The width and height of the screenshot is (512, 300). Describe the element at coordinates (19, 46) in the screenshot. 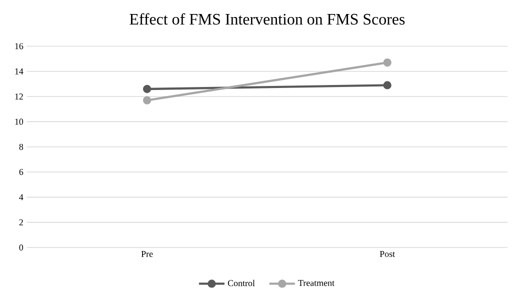

I see `y-tick-label: 16` at that location.